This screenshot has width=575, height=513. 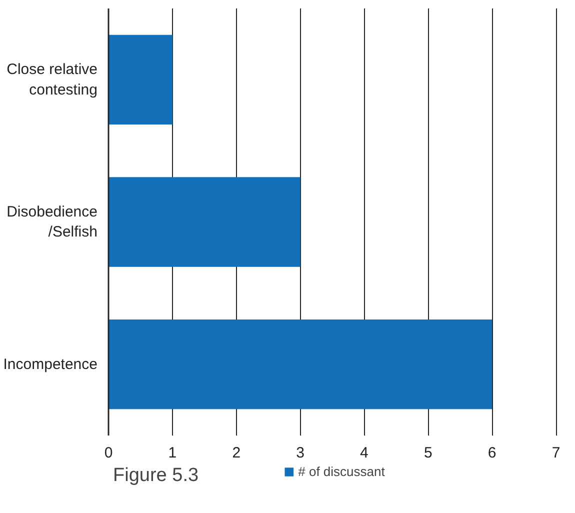 I want to click on x-tick-label: 2, so click(x=236, y=453).